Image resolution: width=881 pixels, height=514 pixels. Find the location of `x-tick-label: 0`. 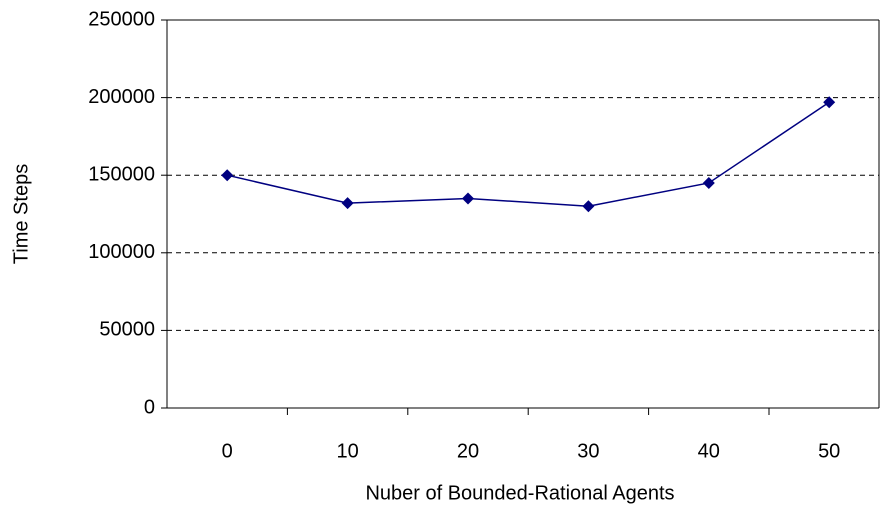

x-tick-label: 0 is located at coordinates (227, 451).